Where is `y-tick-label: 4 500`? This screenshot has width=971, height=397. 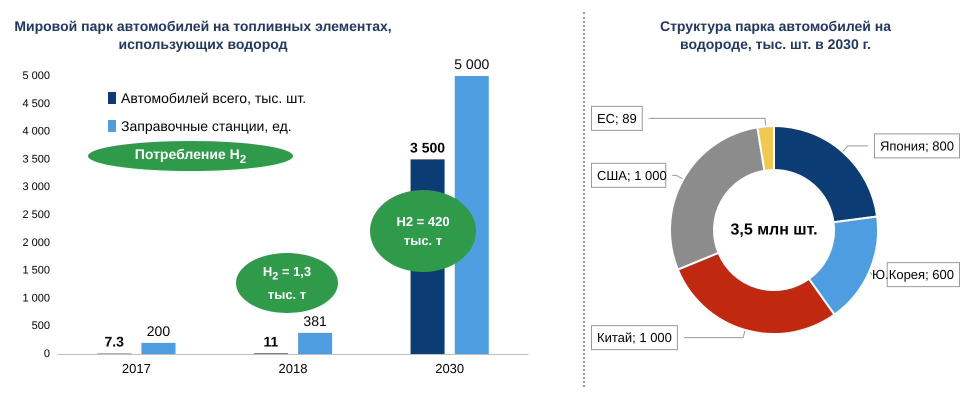 y-tick-label: 4 500 is located at coordinates (36, 104).